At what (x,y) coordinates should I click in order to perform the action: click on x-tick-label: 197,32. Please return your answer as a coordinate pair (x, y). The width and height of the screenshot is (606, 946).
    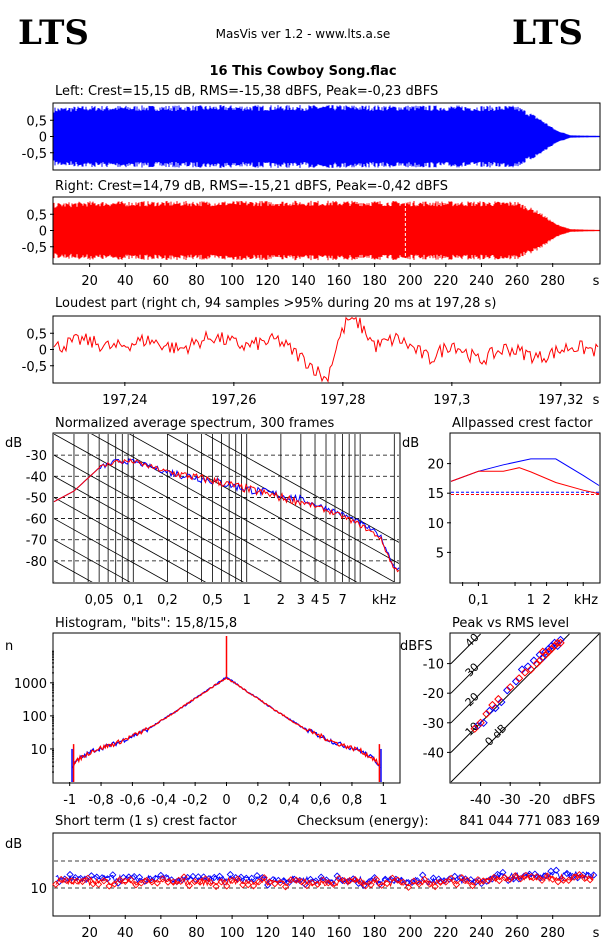
    Looking at the image, I should click on (561, 400).